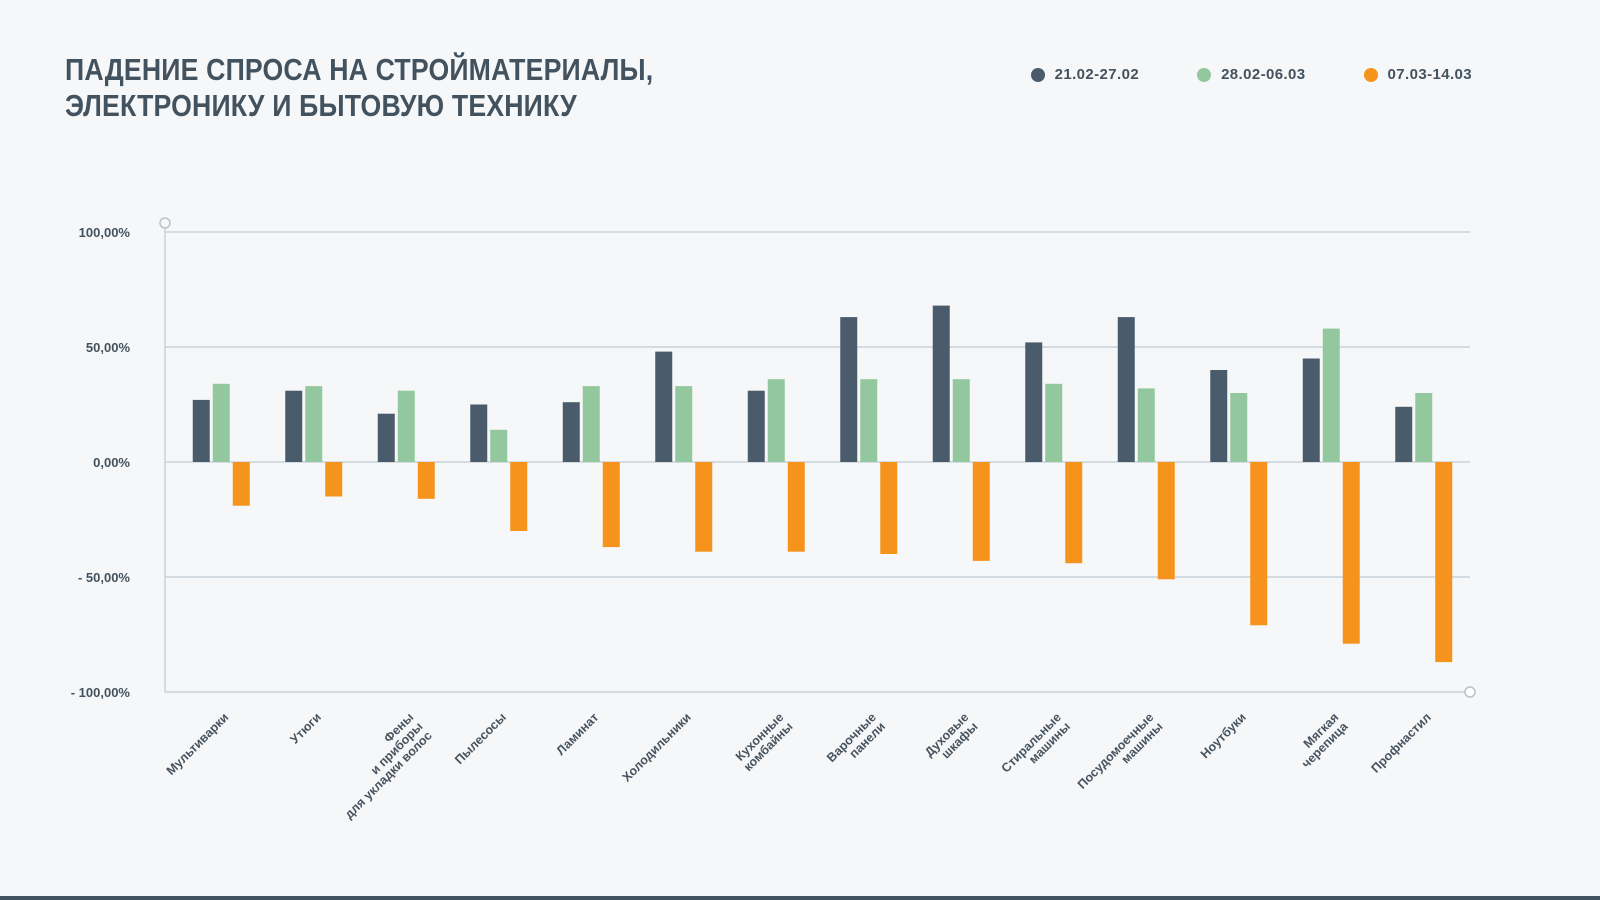 The height and width of the screenshot is (900, 1600). Describe the element at coordinates (104, 577) in the screenshot. I see `y-tick-label: - 50,00%` at that location.